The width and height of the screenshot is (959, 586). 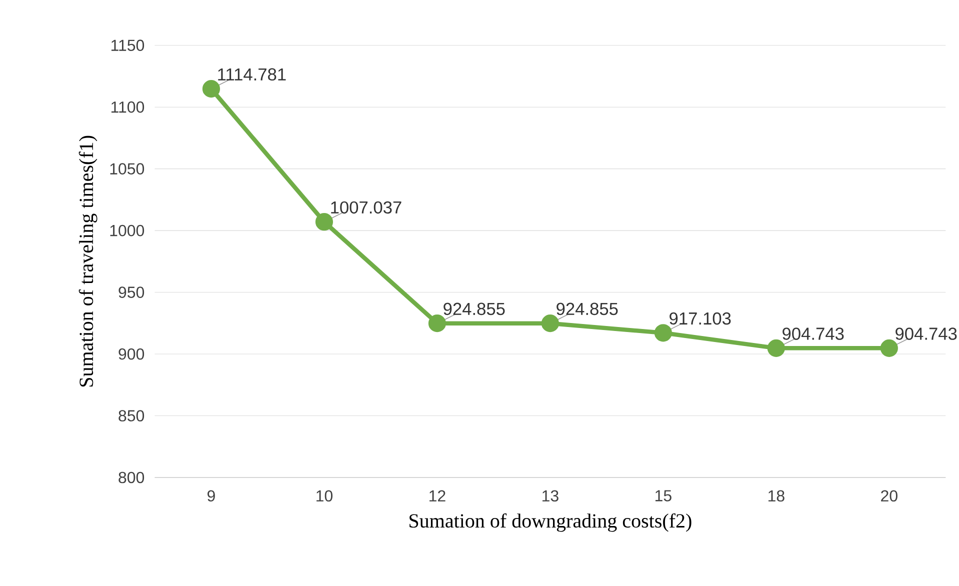 What do you see at coordinates (127, 169) in the screenshot?
I see `y-tick-label: 1050` at bounding box center [127, 169].